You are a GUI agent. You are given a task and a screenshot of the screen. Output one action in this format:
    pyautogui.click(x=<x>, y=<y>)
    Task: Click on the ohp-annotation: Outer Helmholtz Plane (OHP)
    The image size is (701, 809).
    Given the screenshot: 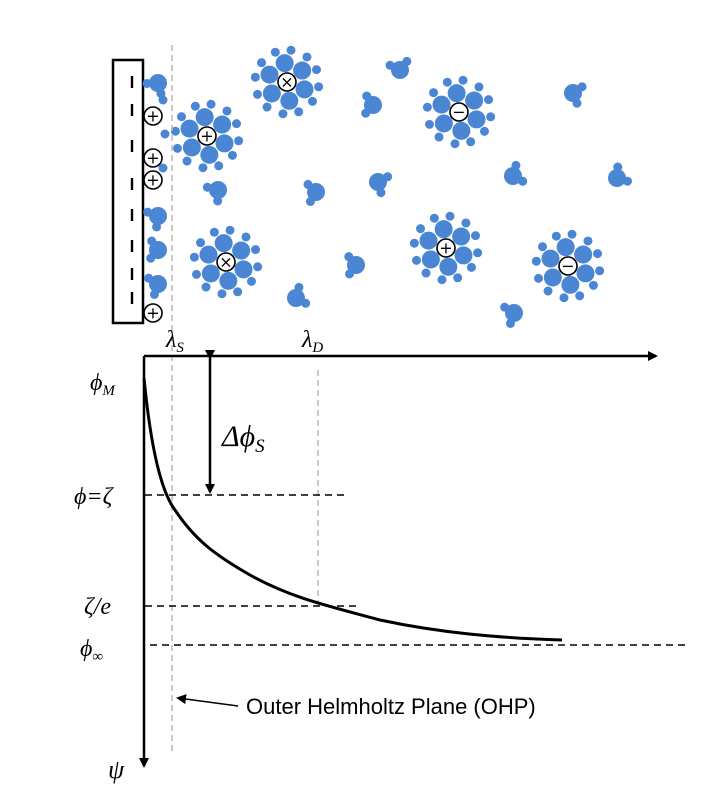 What is the action you would take?
    pyautogui.click(x=391, y=706)
    